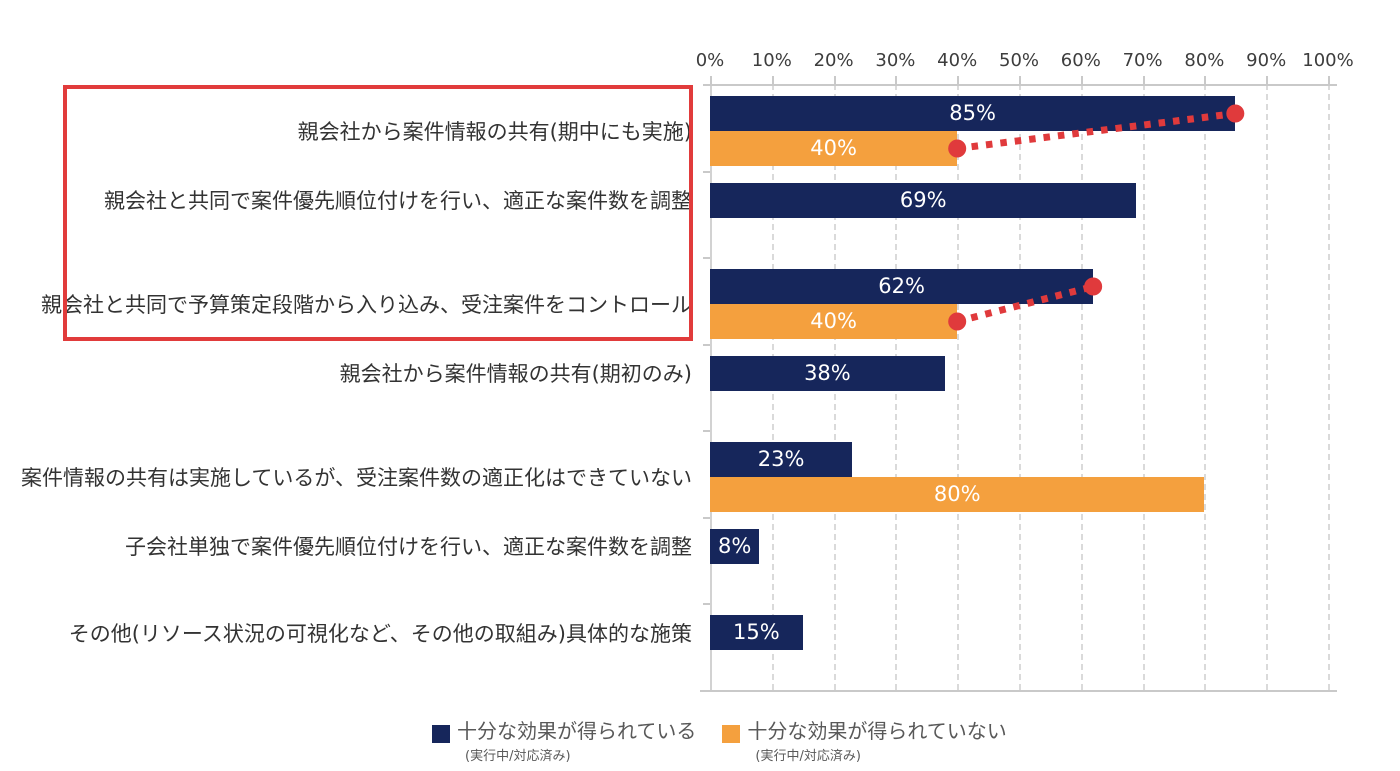  What do you see at coordinates (398, 201) in the screenshot?
I see `category-label: 親会社と共同で案件優先順位付けを行い、適正な案件数を調整` at bounding box center [398, 201].